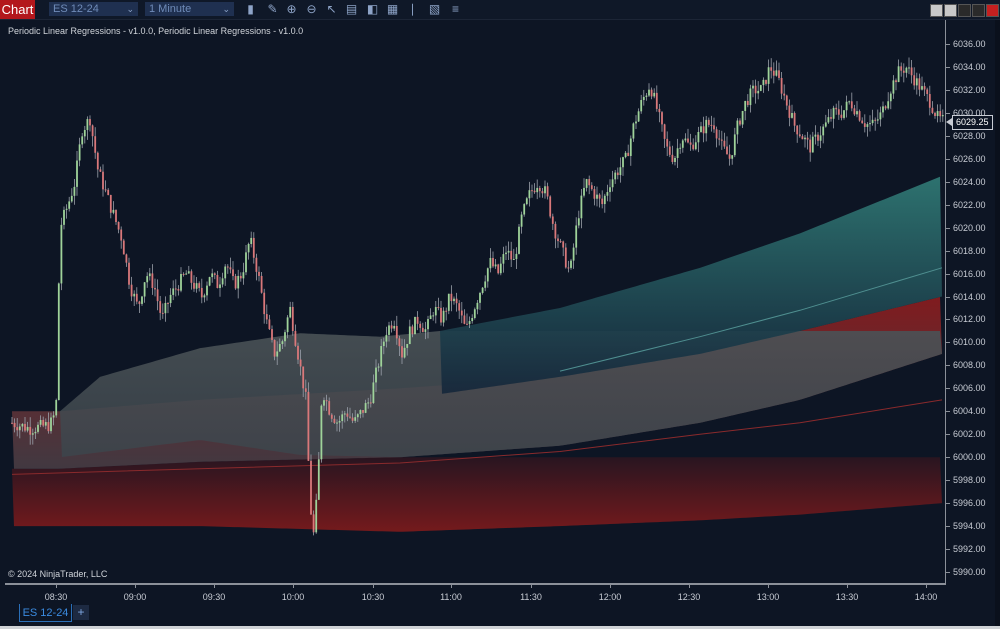 The image size is (1000, 629). What do you see at coordinates (969, 89) in the screenshot?
I see `y-tick-label: 6032.00` at bounding box center [969, 89].